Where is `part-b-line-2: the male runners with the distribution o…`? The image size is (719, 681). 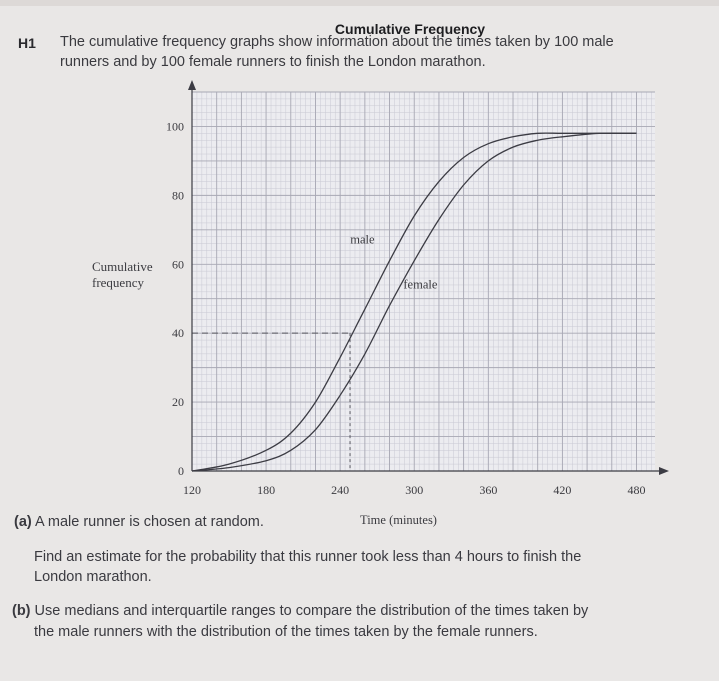
part-b-line-2: the male runners with the distribution o… is located at coordinates (286, 632).